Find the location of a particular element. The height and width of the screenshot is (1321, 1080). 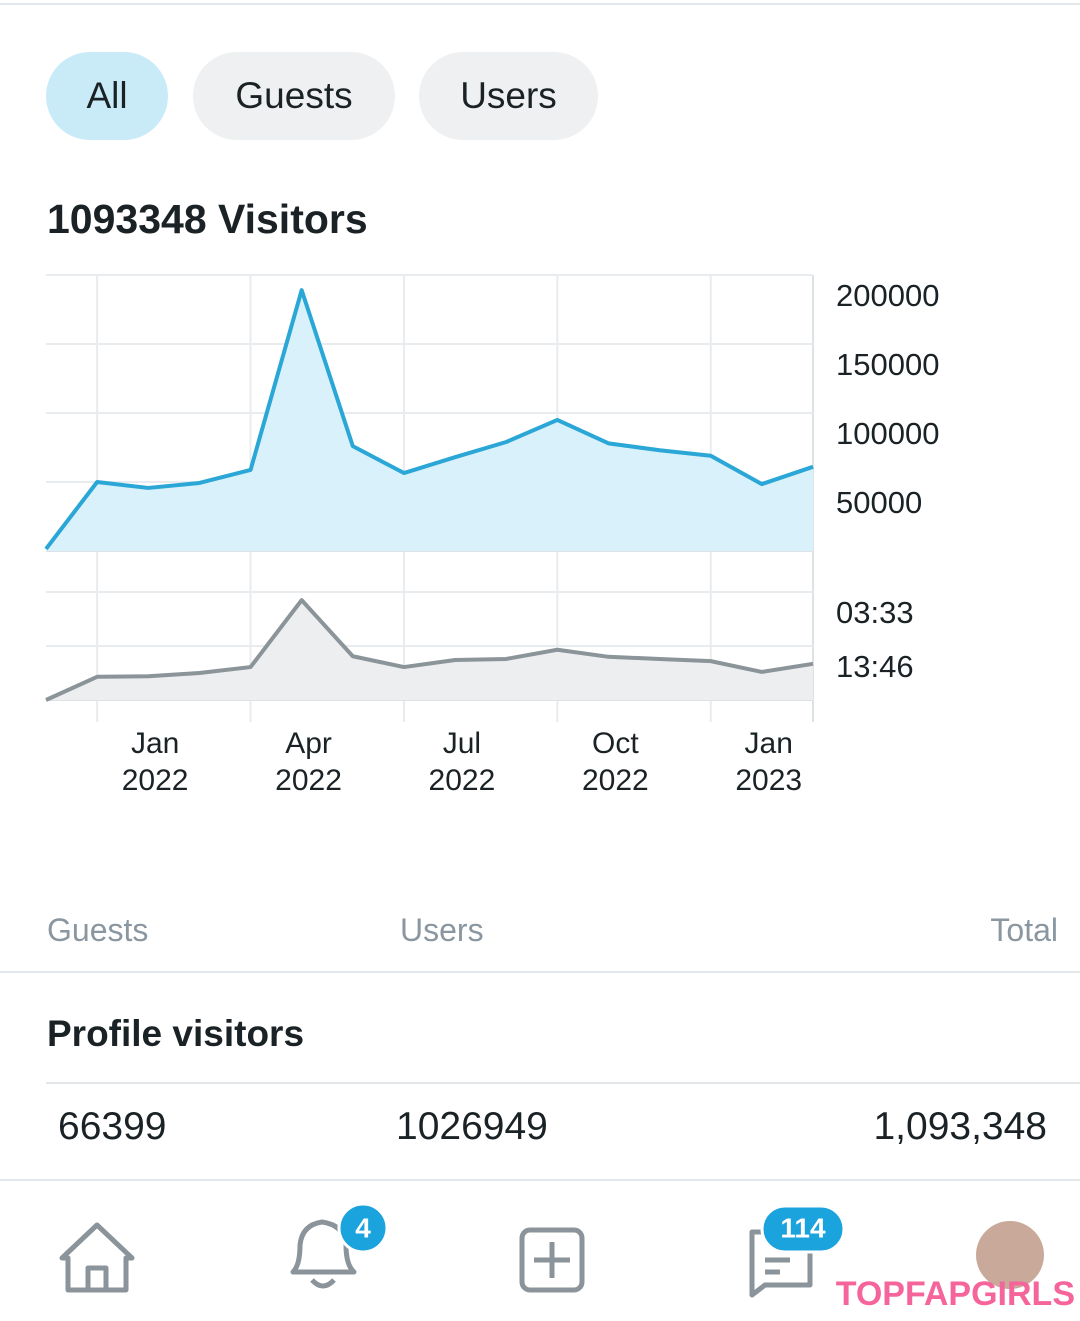

bottom-nav: 4 114 TOPFAPGIRLS is located at coordinates (567, 1257).